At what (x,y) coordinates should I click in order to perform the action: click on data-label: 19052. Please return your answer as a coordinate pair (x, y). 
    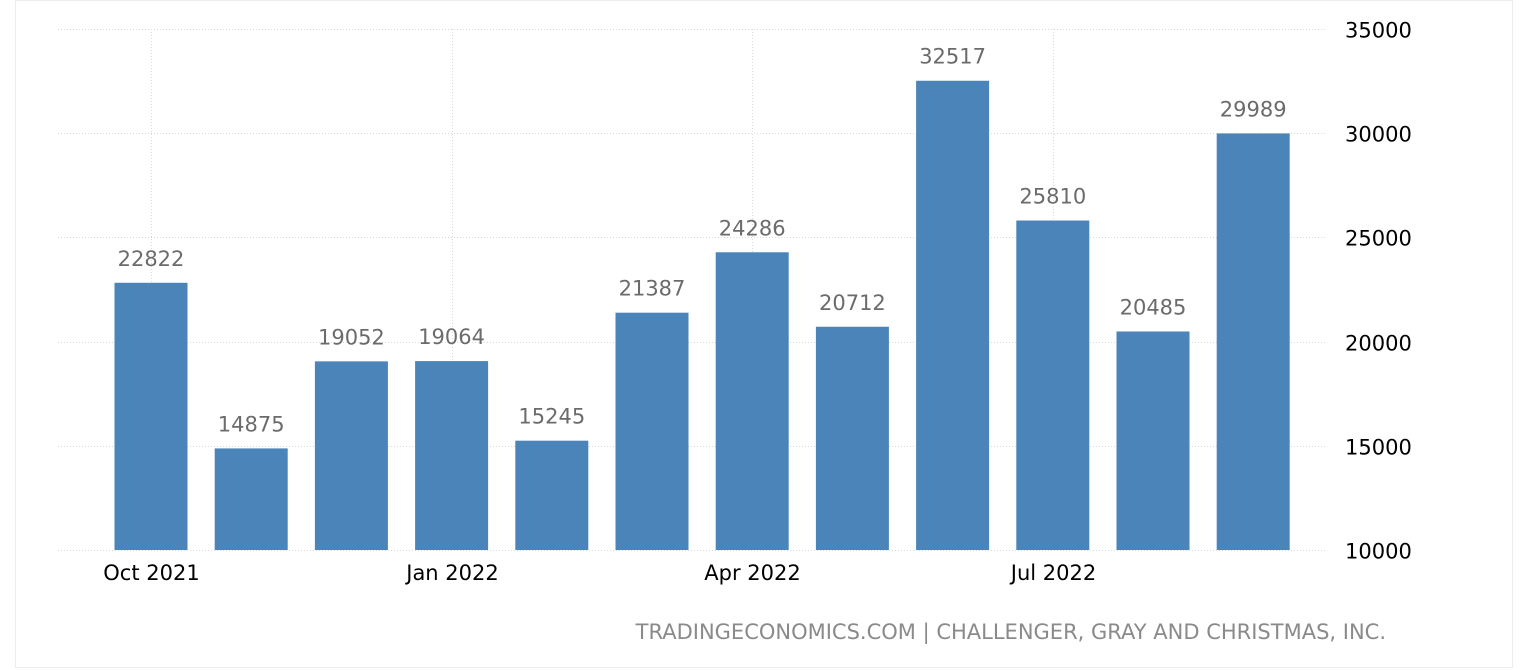
    Looking at the image, I should click on (351, 337).